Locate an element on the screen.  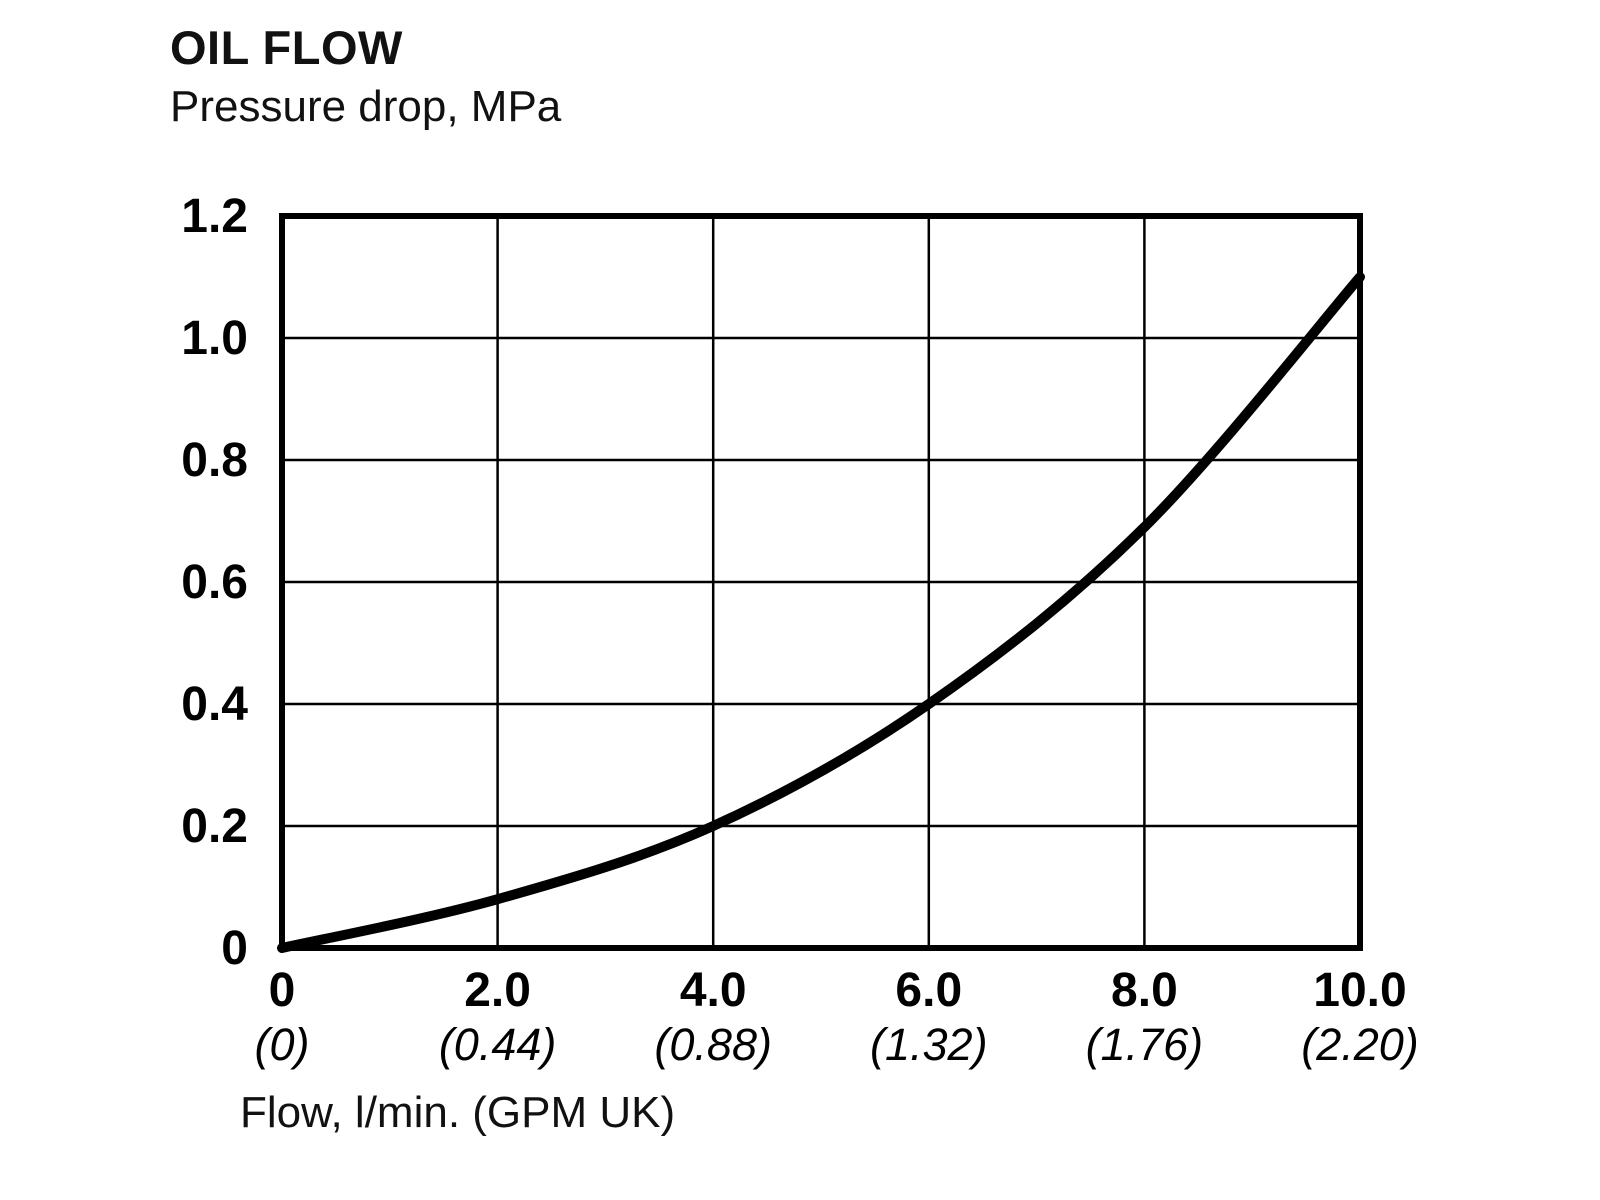
y-tick-label: 1.2 is located at coordinates (214, 216).